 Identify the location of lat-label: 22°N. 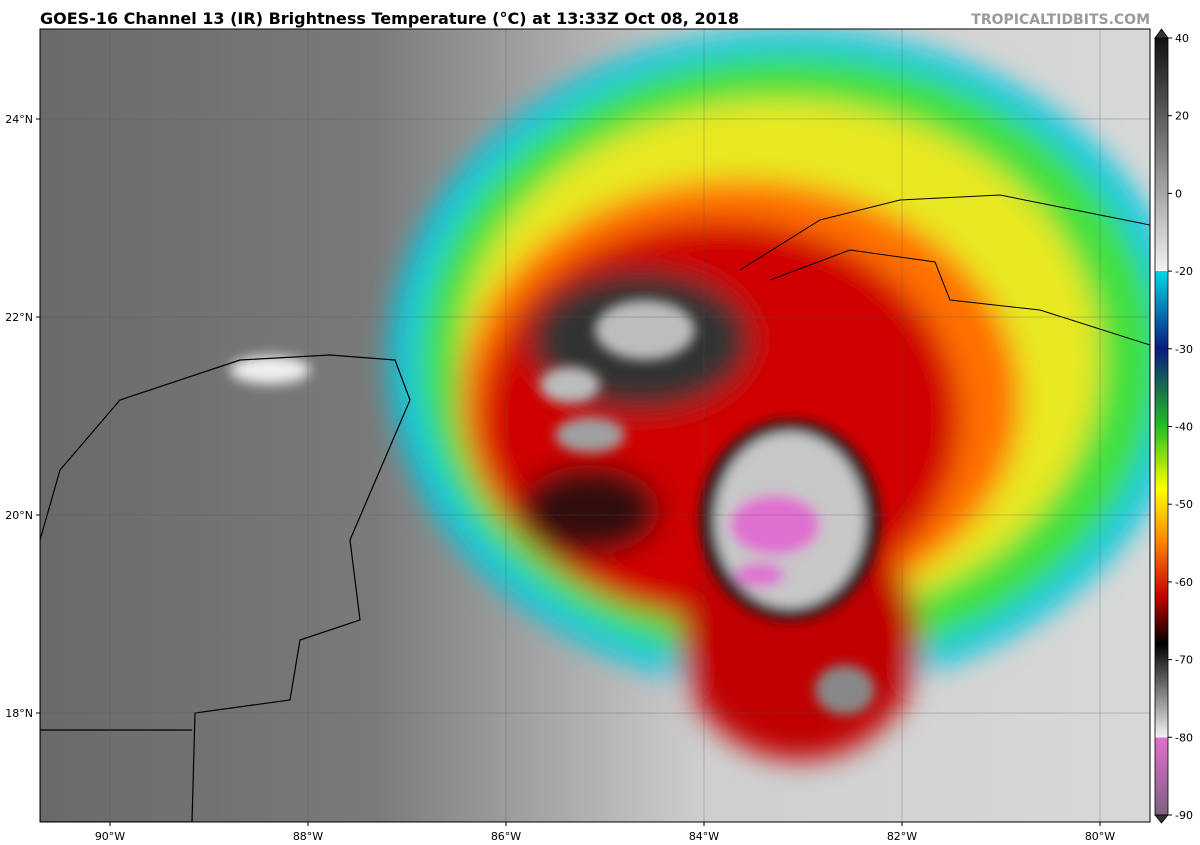
(19, 317).